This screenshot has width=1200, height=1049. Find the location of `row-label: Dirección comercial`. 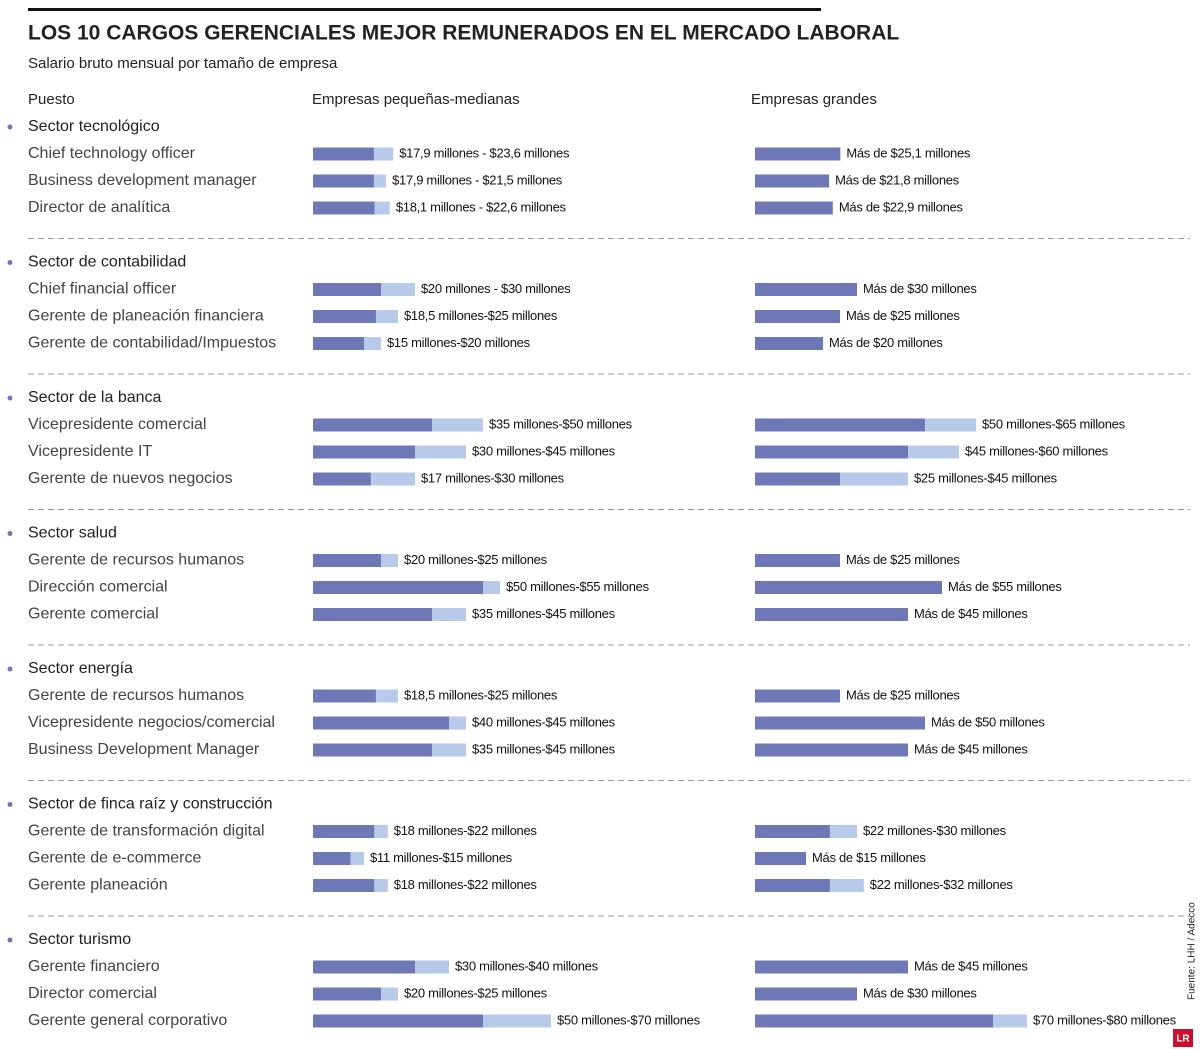

row-label: Dirección comercial is located at coordinates (98, 587).